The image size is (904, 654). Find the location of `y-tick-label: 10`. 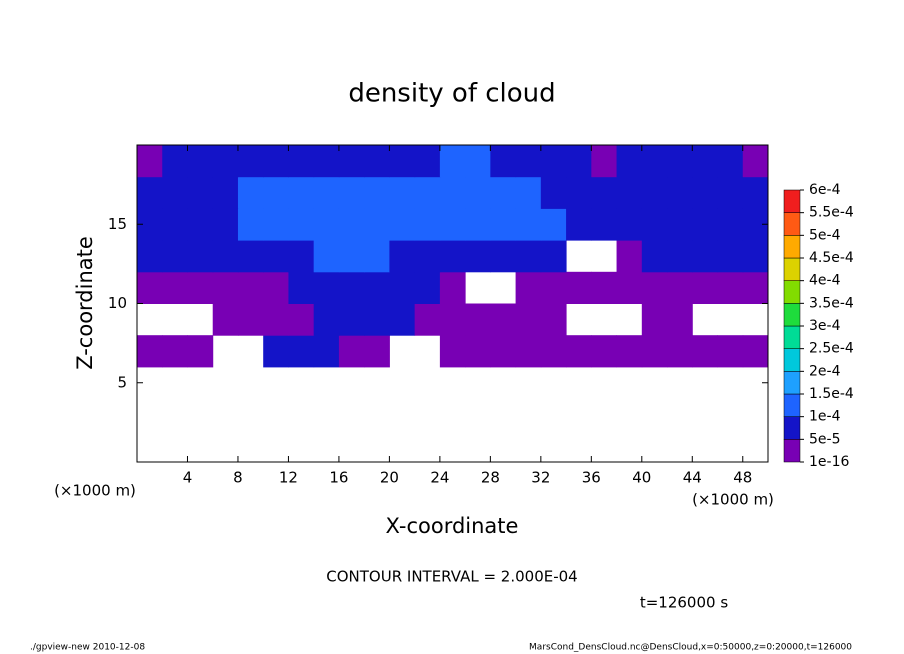

y-tick-label: 10 is located at coordinates (117, 303).